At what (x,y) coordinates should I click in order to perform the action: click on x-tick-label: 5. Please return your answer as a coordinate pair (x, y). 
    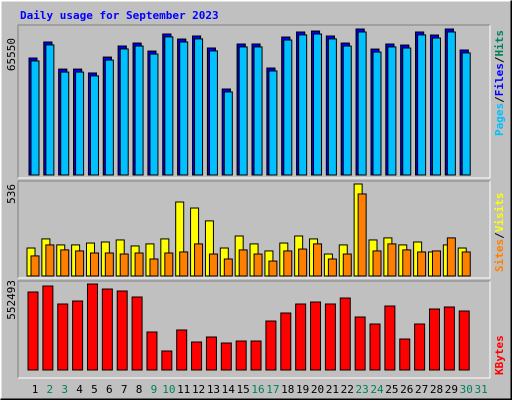
    Looking at the image, I should click on (94, 389).